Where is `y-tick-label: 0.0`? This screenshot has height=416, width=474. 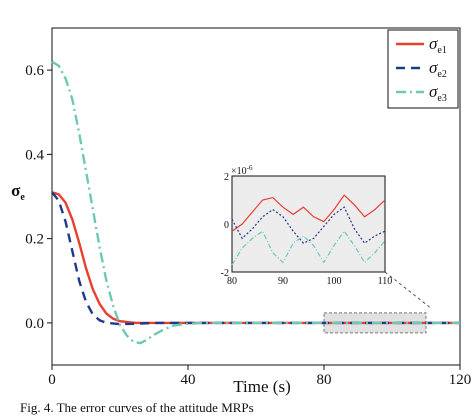
y-tick-label: 0.0 is located at coordinates (34, 324).